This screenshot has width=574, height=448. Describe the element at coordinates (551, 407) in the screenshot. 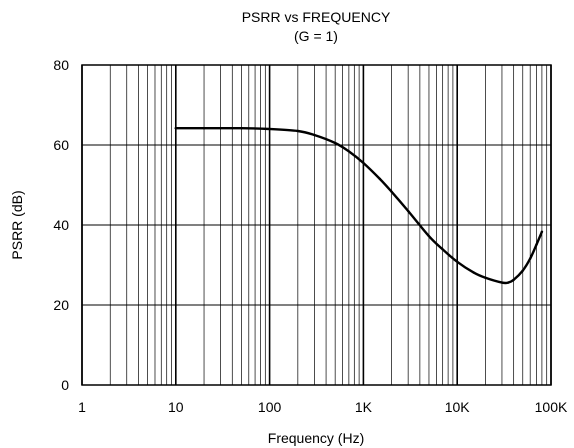

I see `x-tick-label: 100K` at that location.